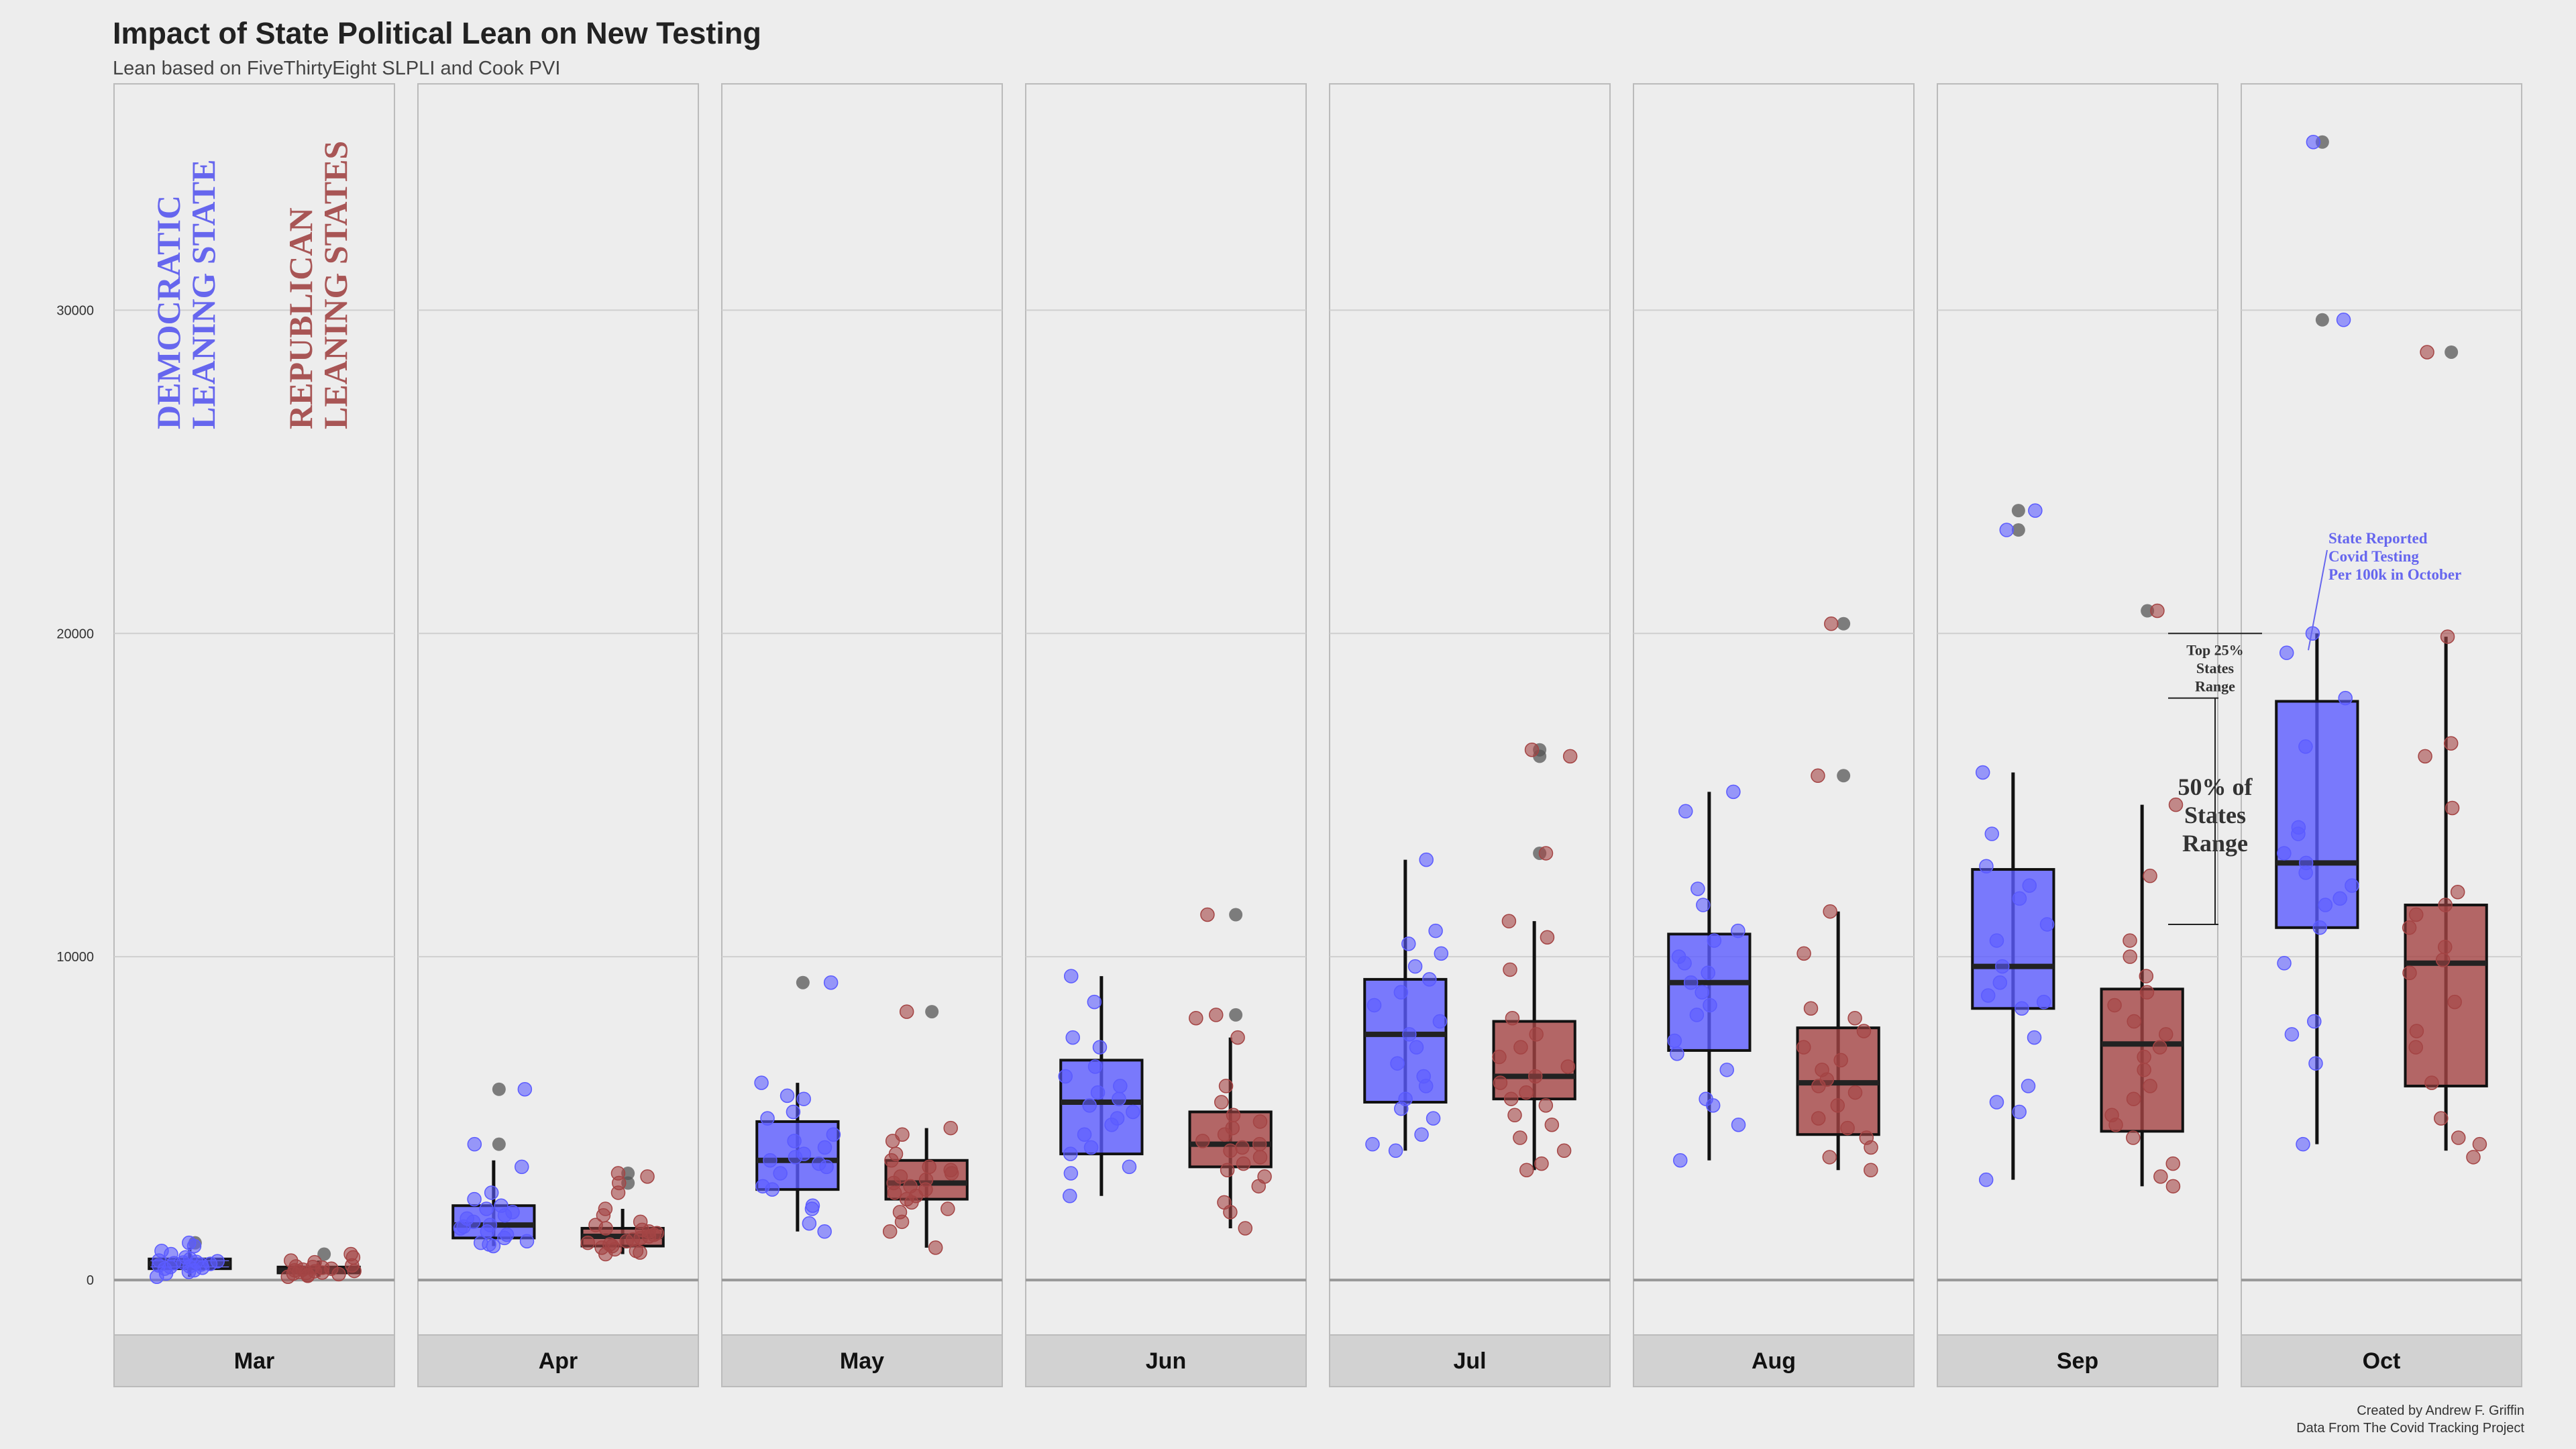  What do you see at coordinates (1774, 1360) in the screenshot?
I see `facet-strip` at bounding box center [1774, 1360].